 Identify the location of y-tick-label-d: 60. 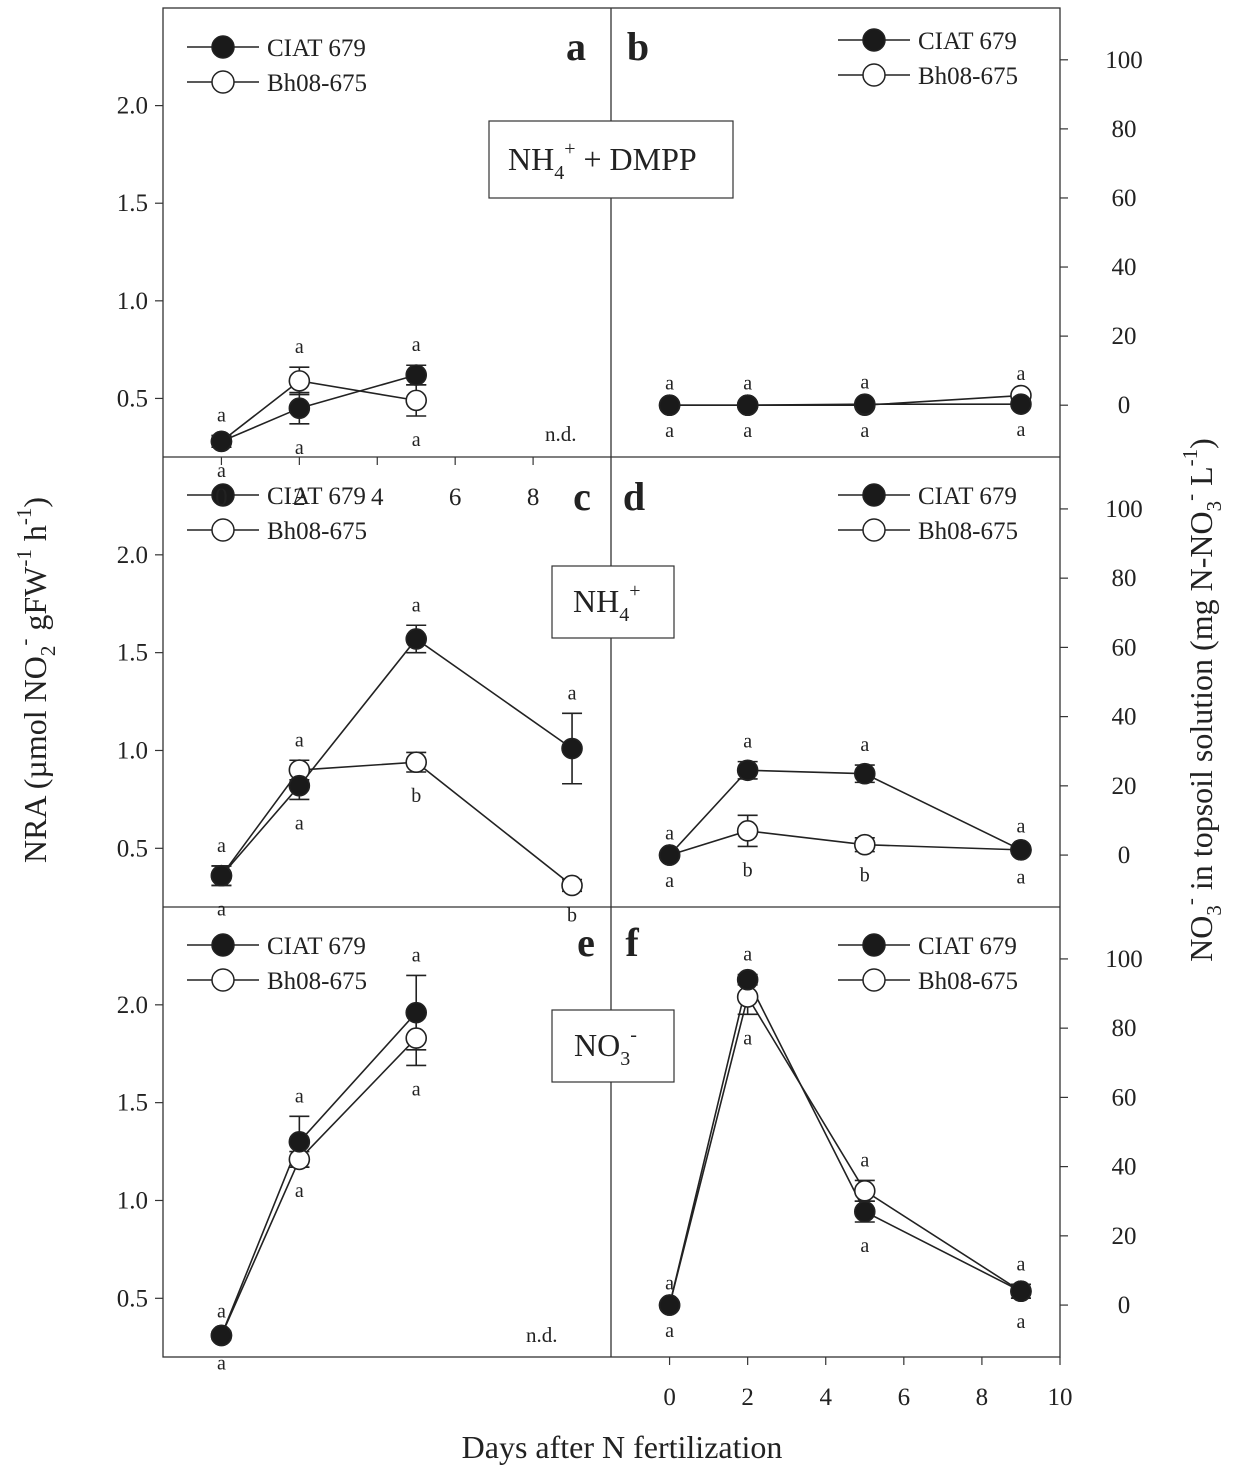
(1124, 647).